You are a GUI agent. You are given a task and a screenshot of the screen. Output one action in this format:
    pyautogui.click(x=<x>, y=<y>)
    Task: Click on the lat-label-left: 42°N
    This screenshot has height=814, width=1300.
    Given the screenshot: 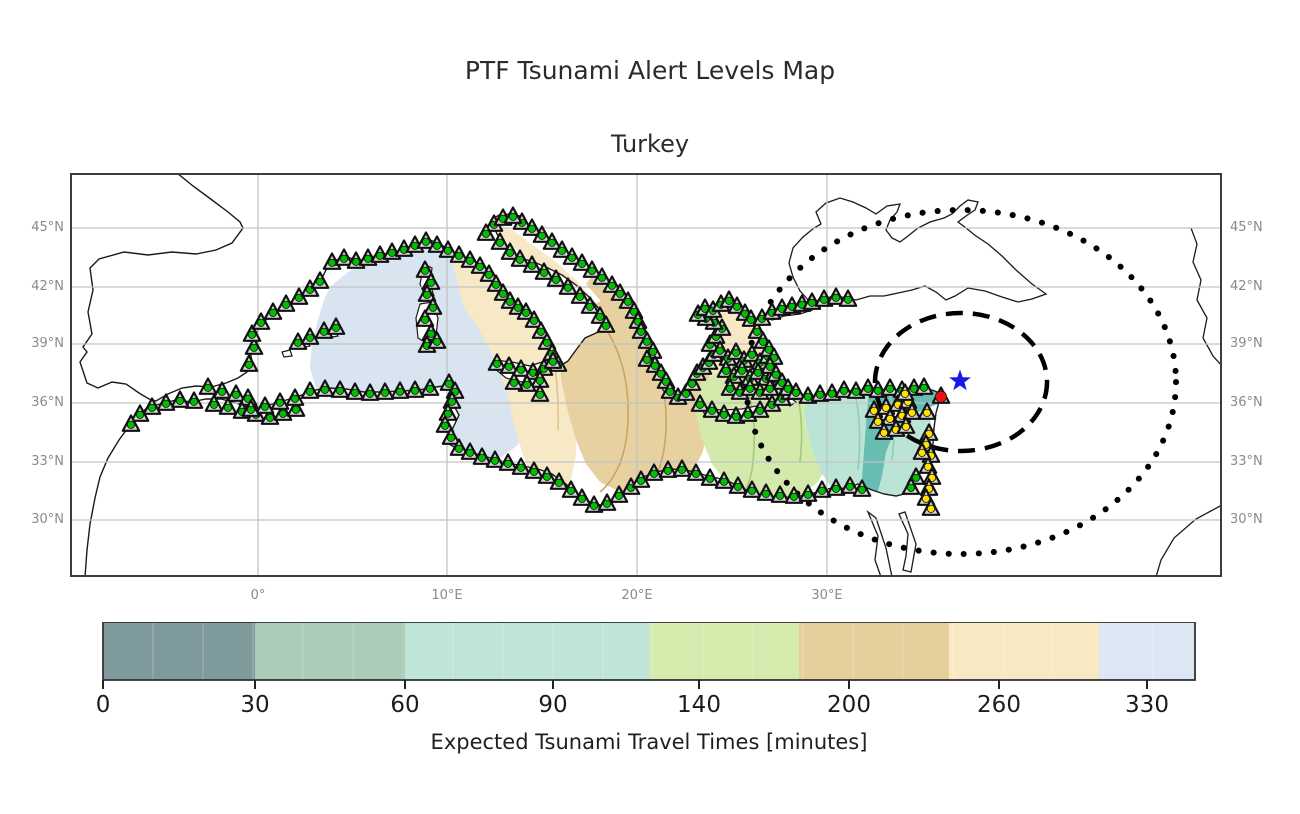 What is the action you would take?
    pyautogui.click(x=47, y=286)
    